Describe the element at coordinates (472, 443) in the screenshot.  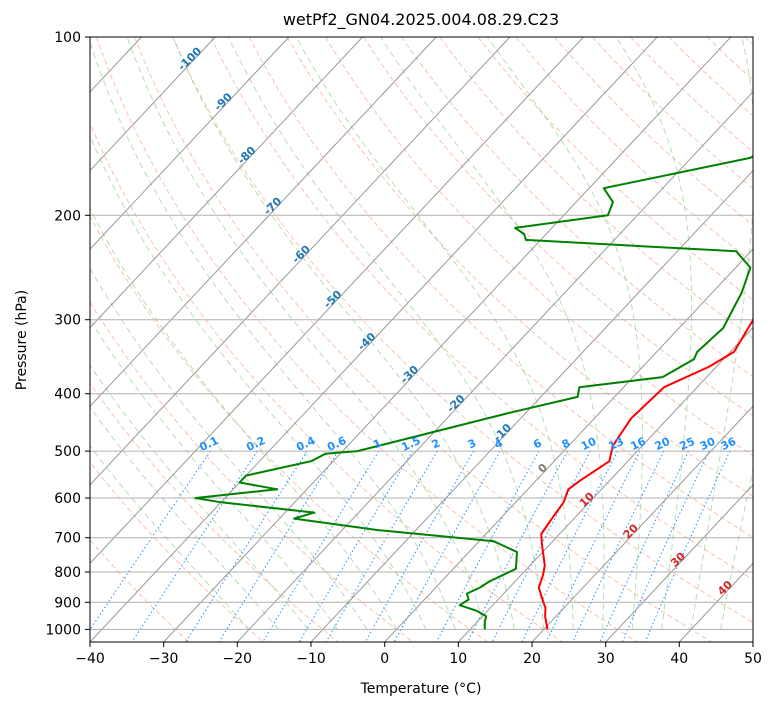
I see `mixing-ratio-label: 3` at that location.